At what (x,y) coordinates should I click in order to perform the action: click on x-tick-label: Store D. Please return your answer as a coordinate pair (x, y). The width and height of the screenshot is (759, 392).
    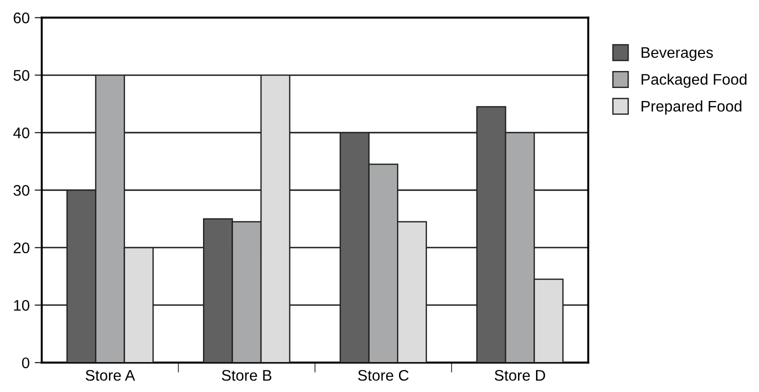
    Looking at the image, I should click on (520, 375).